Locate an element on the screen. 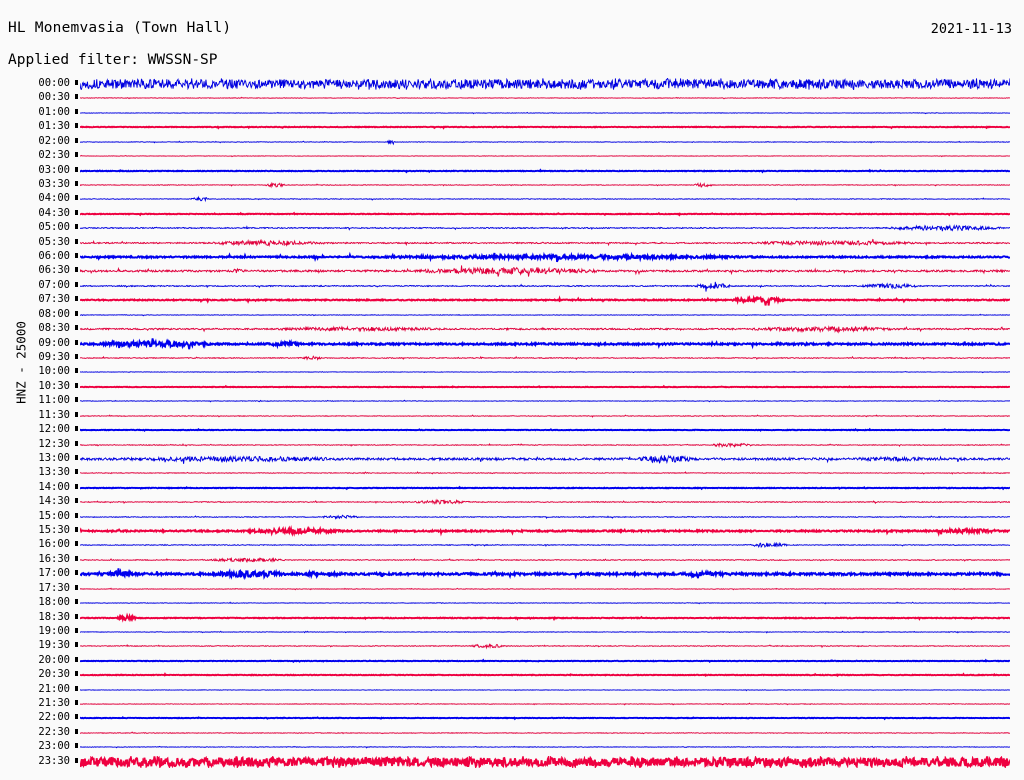  trace-row: 03:00 is located at coordinates (512, 171).